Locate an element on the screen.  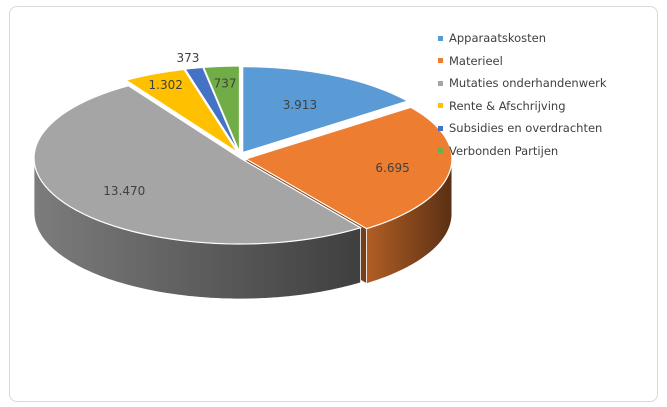
data-label: 3.913 is located at coordinates (300, 105).